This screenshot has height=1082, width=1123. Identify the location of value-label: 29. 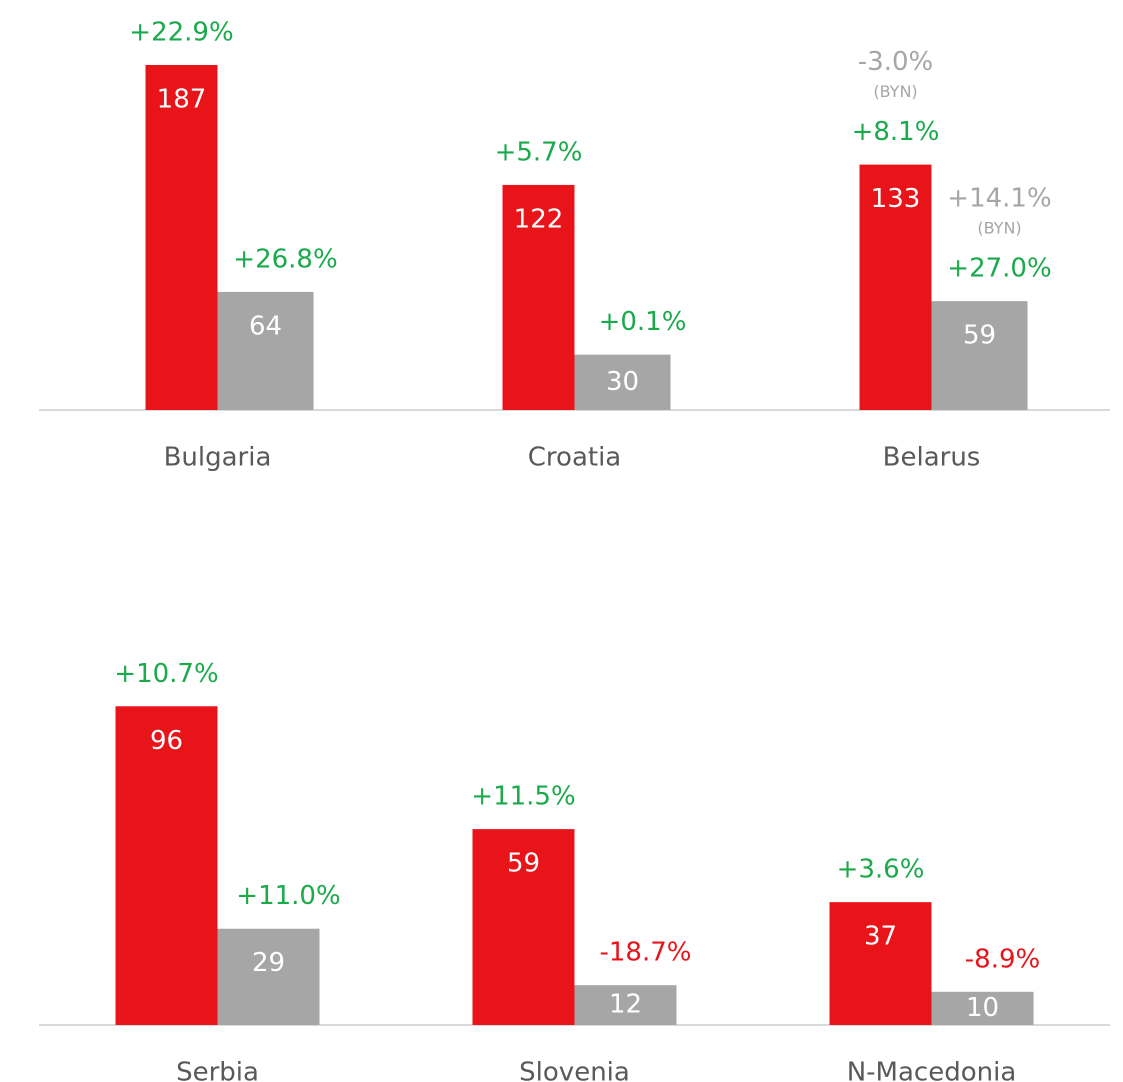
(268, 963).